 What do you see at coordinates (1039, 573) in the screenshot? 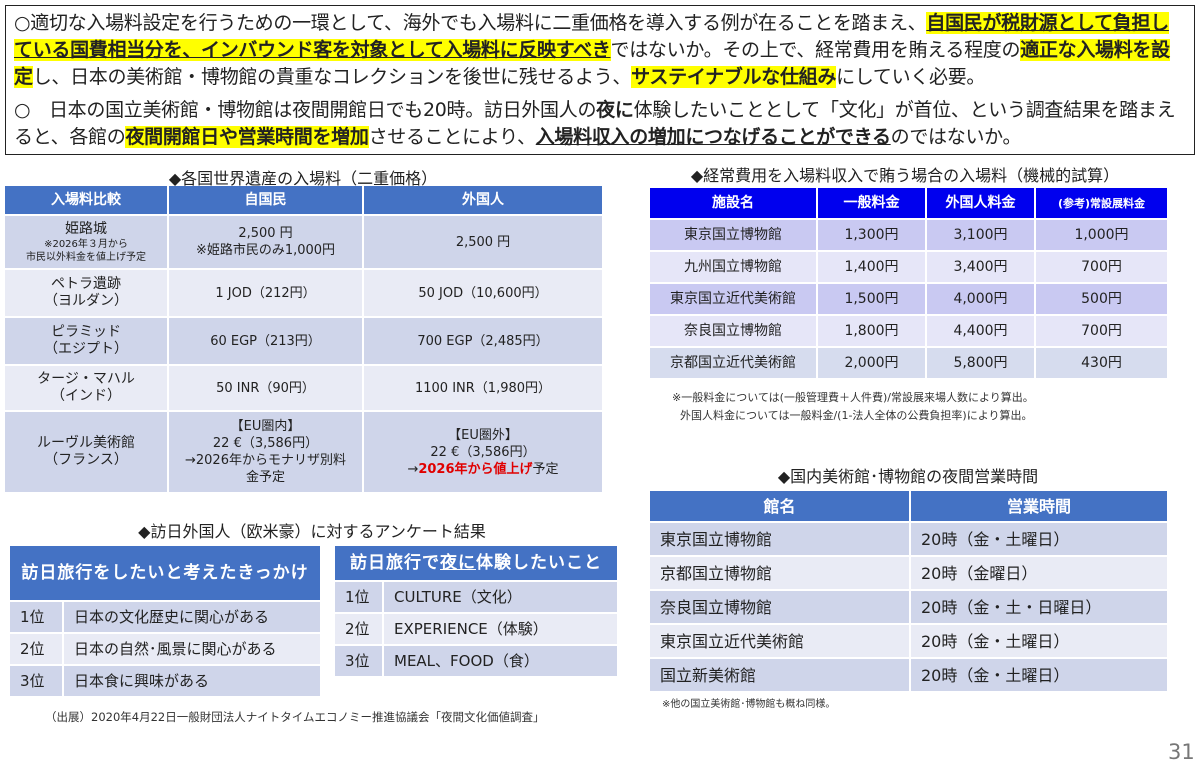
I see `table-cell: 20時（金曜日）` at bounding box center [1039, 573].